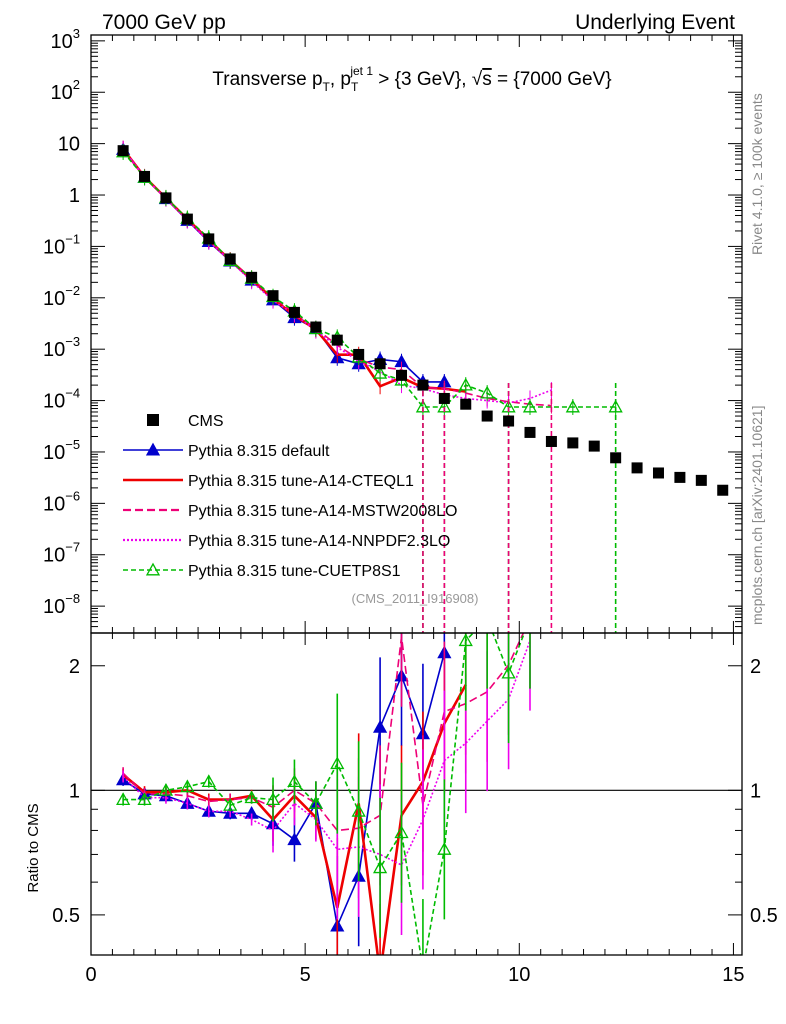 The image size is (786, 1024). Describe the element at coordinates (340, 79) in the screenshot. I see `title-mid: , p` at that location.